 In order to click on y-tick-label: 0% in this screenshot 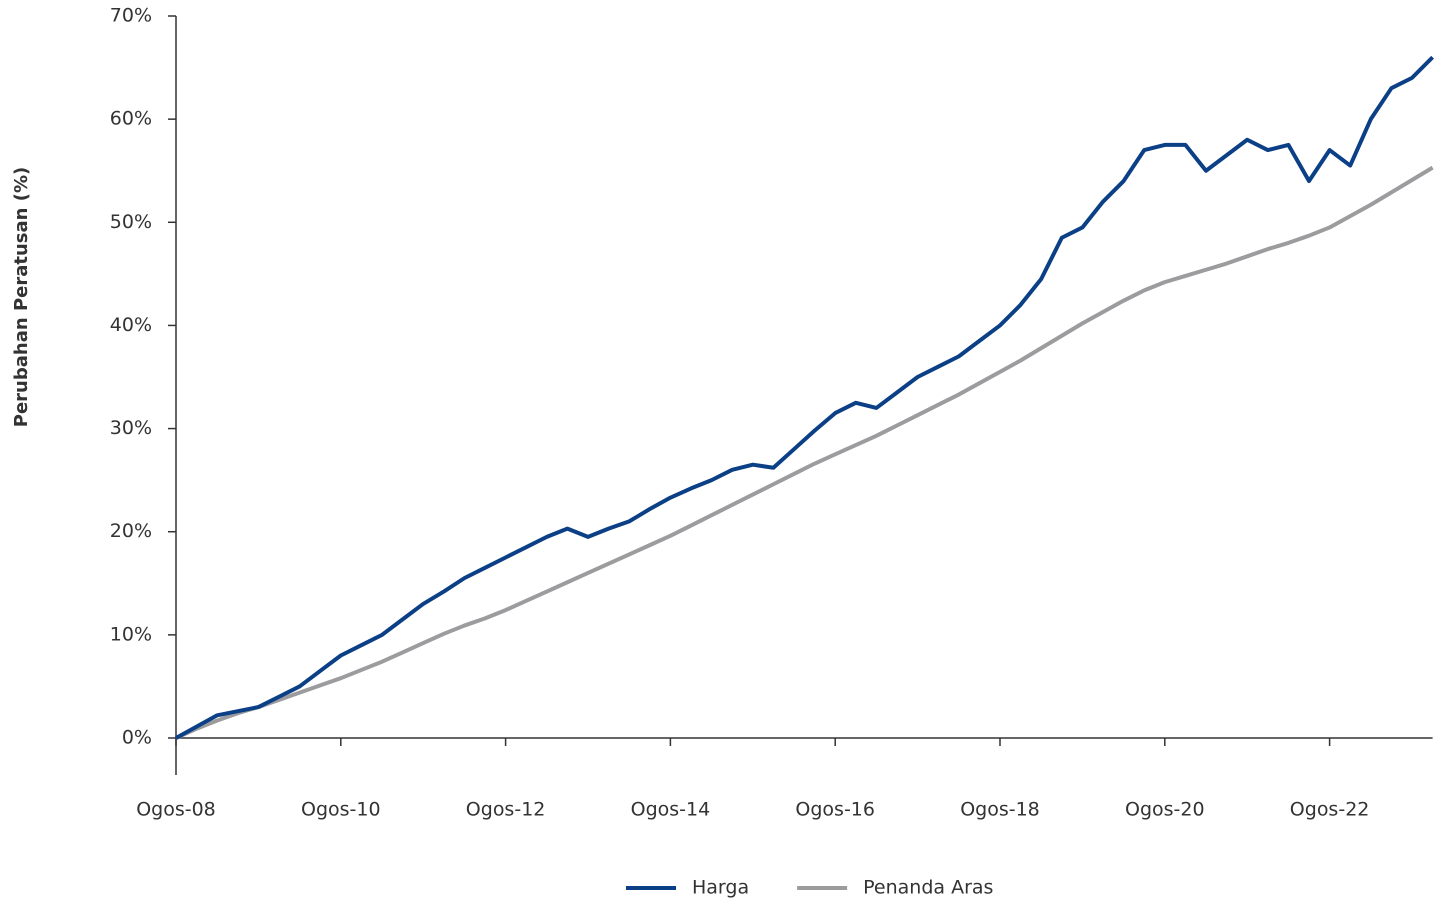, I will do `click(137, 738)`.